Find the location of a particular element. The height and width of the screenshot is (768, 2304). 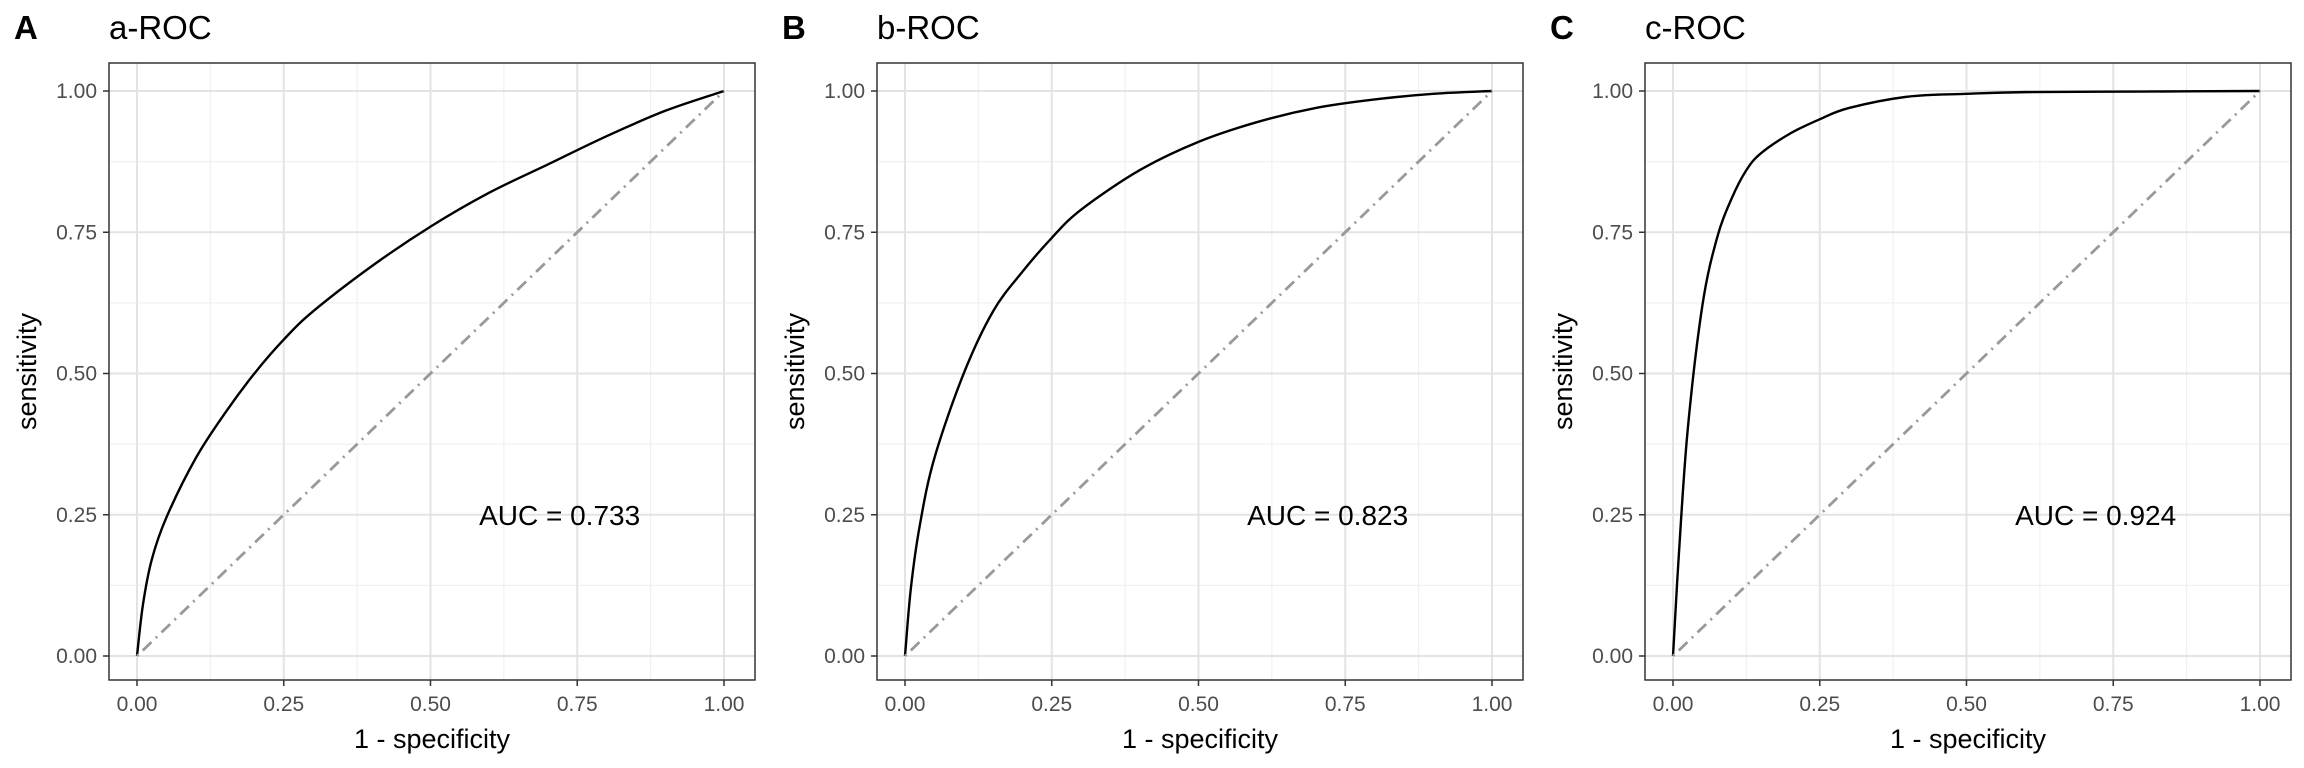

panel-title: c-ROC is located at coordinates (1695, 27).